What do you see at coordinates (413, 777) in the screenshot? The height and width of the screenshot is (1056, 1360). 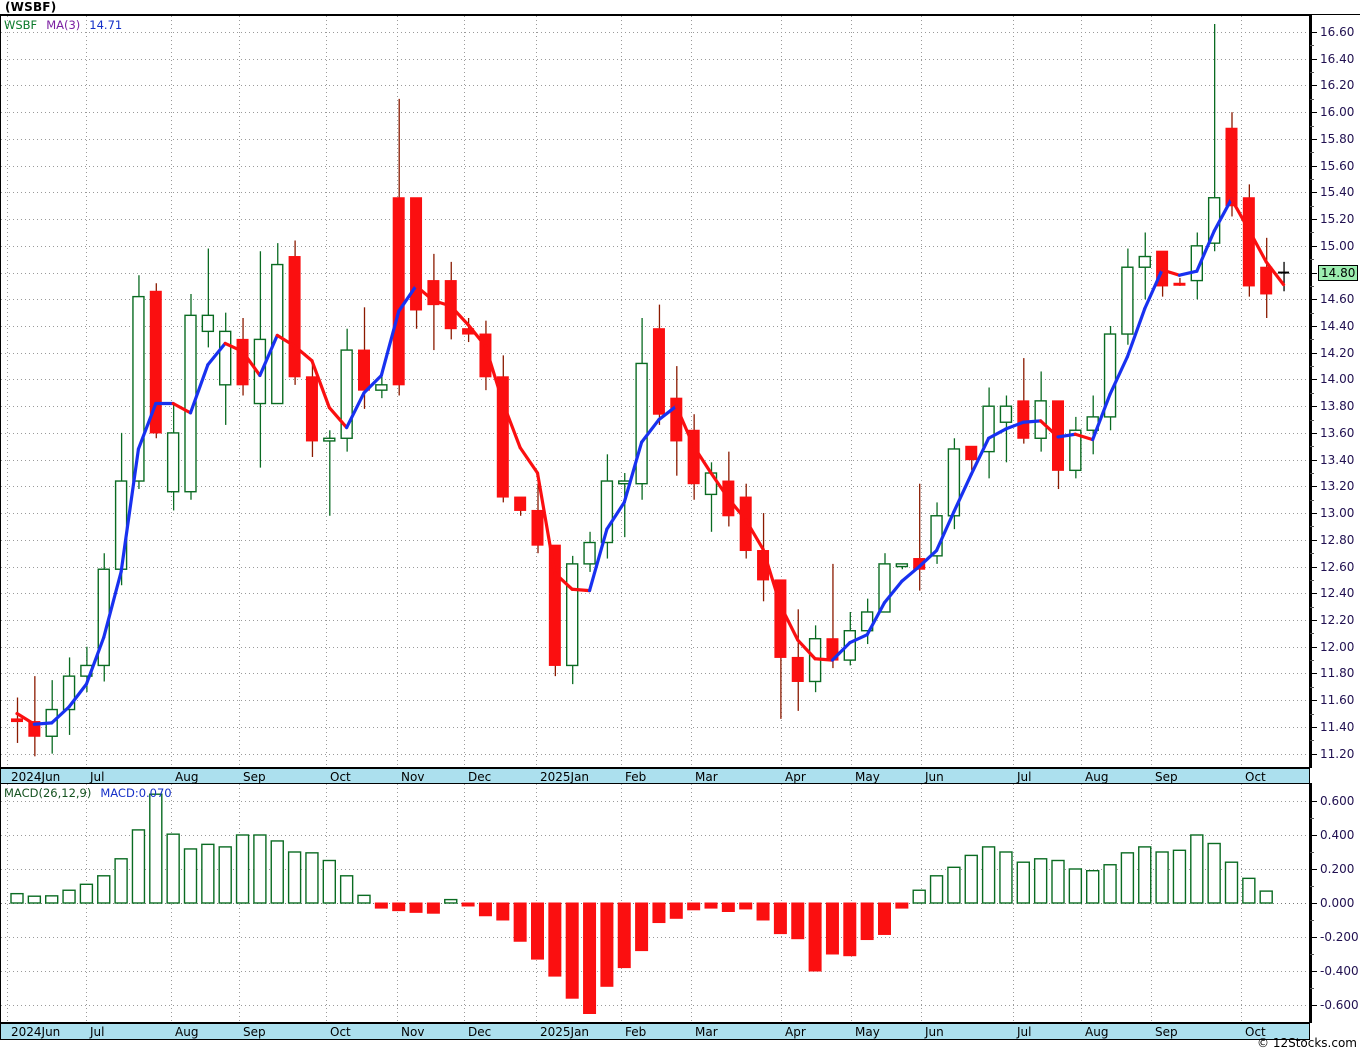 I see `date-axis-top-label: Nov` at bounding box center [413, 777].